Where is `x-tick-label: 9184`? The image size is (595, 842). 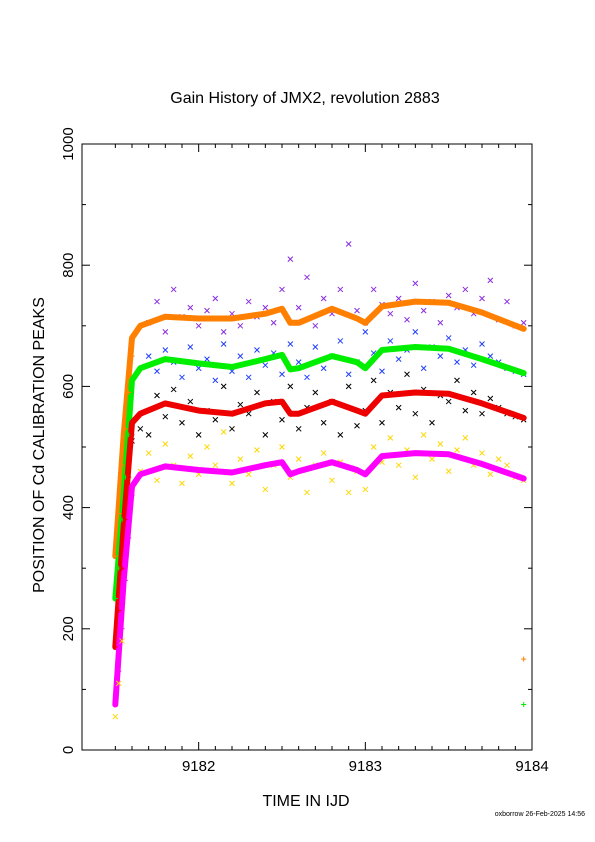 x-tick-label: 9184 is located at coordinates (531, 766).